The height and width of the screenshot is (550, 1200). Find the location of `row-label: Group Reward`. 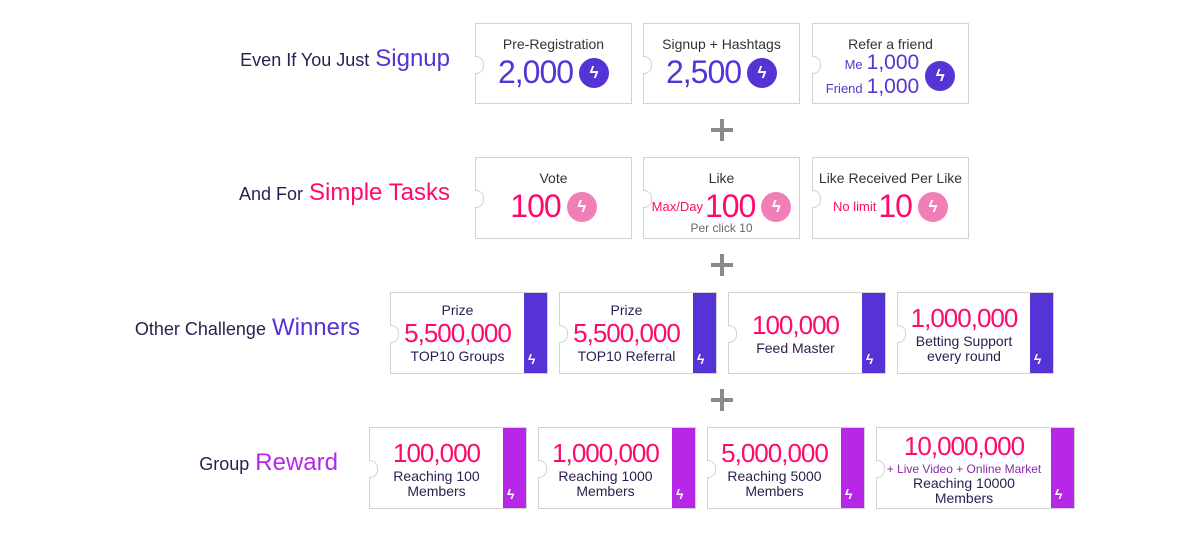

row-label: Group Reward is located at coordinates (268, 463).